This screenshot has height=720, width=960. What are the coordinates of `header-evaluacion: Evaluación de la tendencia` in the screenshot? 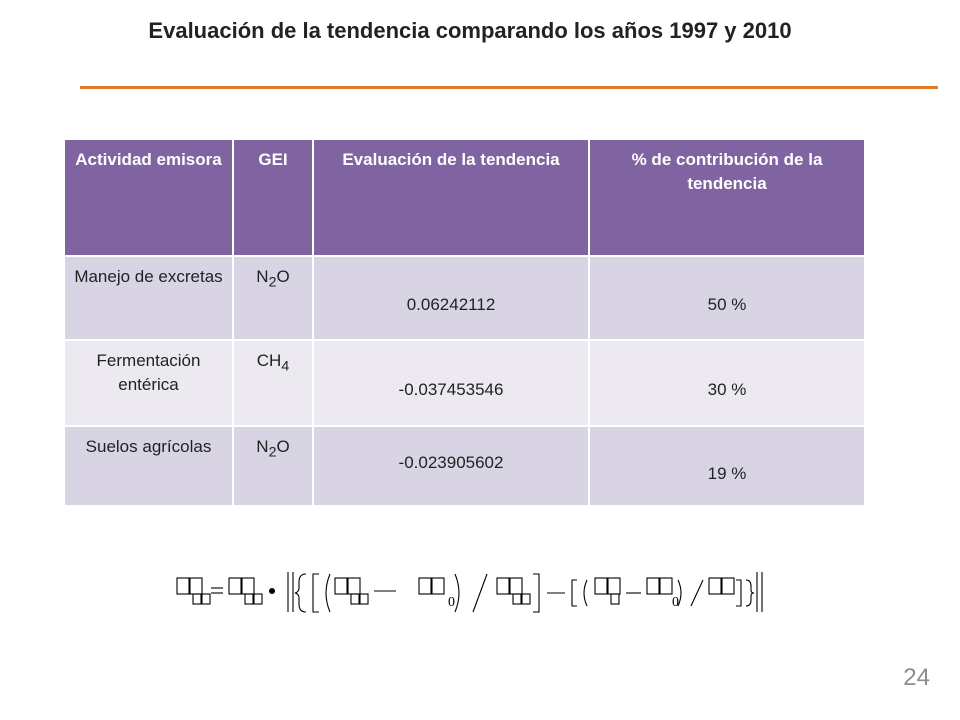 It's located at (451, 198).